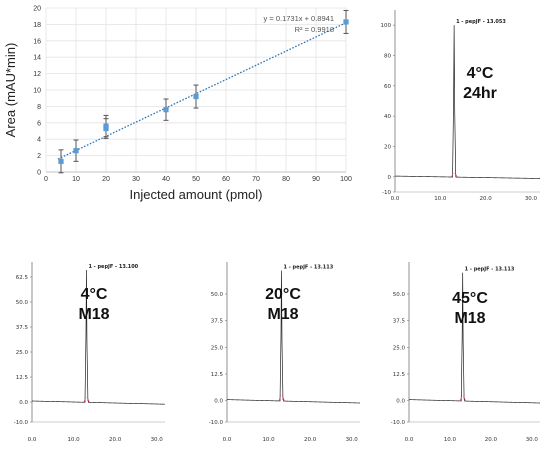  I want to click on r-squared-label: R² = 0.9918, so click(314, 29).